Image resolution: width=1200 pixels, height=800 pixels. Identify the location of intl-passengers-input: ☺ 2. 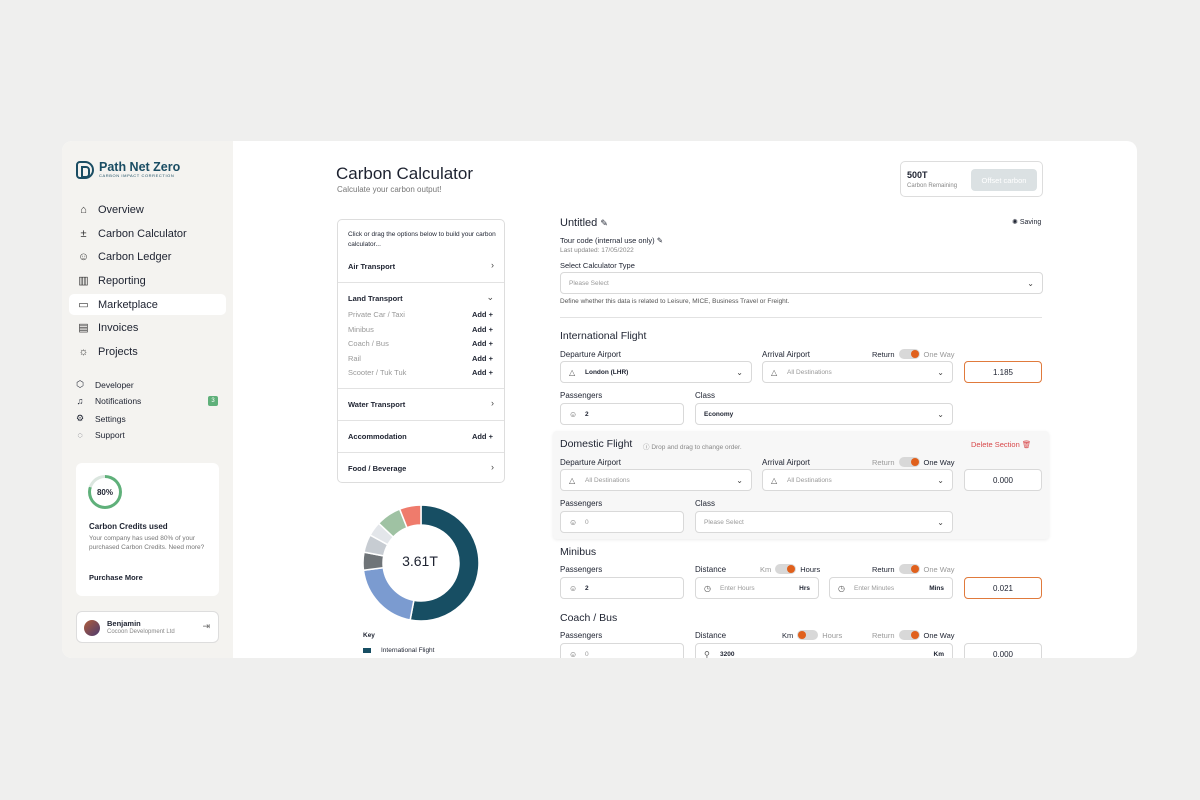
(622, 414).